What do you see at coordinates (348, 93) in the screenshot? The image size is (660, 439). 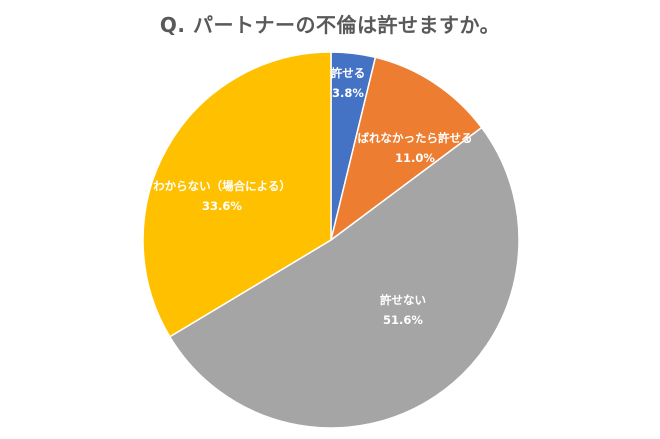 I see `slice-percent-label: 3.8%` at bounding box center [348, 93].